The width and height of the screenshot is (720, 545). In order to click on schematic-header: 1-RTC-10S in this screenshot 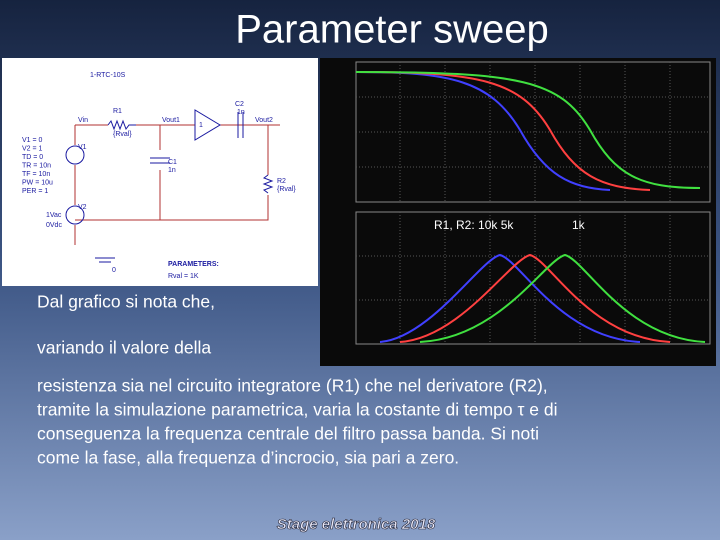, I will do `click(108, 75)`.